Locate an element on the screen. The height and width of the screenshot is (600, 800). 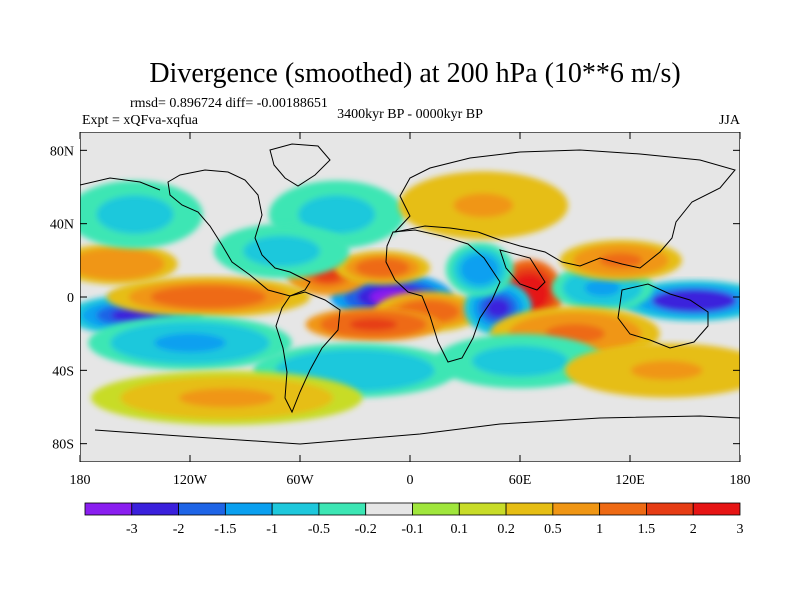
x-tick-label-1: 120W is located at coordinates (190, 480).